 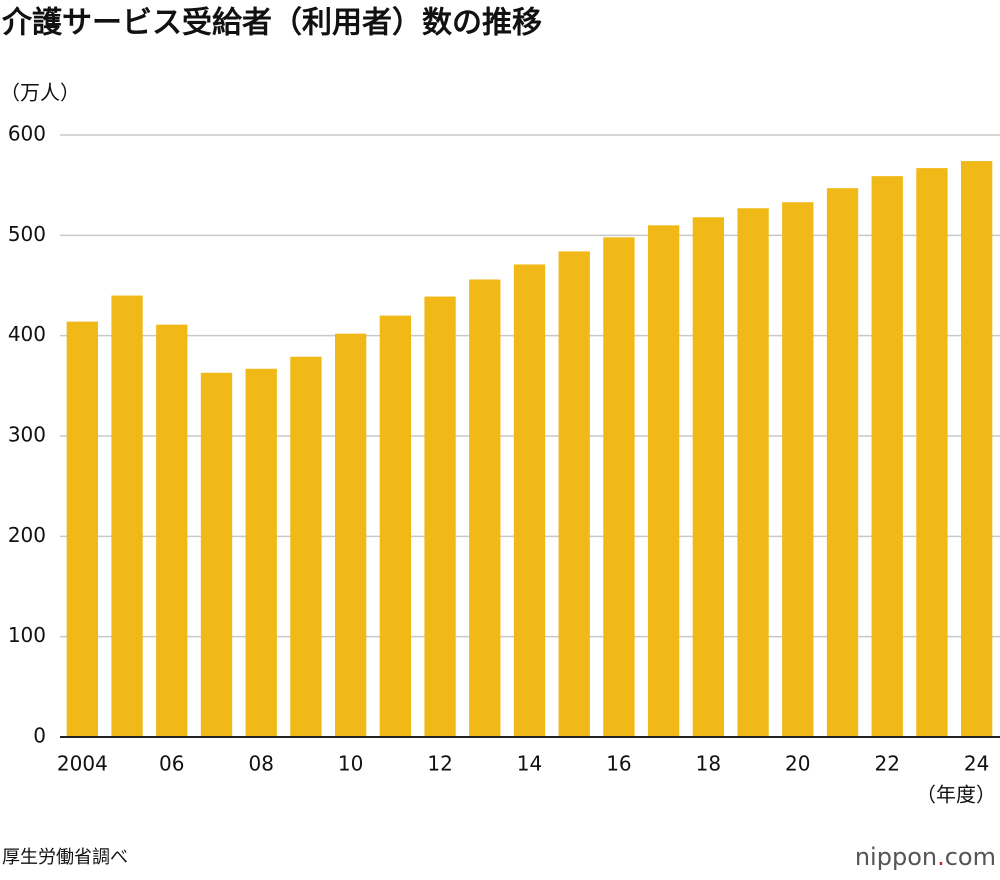 I want to click on y-tick-label: 100, so click(x=27, y=635).